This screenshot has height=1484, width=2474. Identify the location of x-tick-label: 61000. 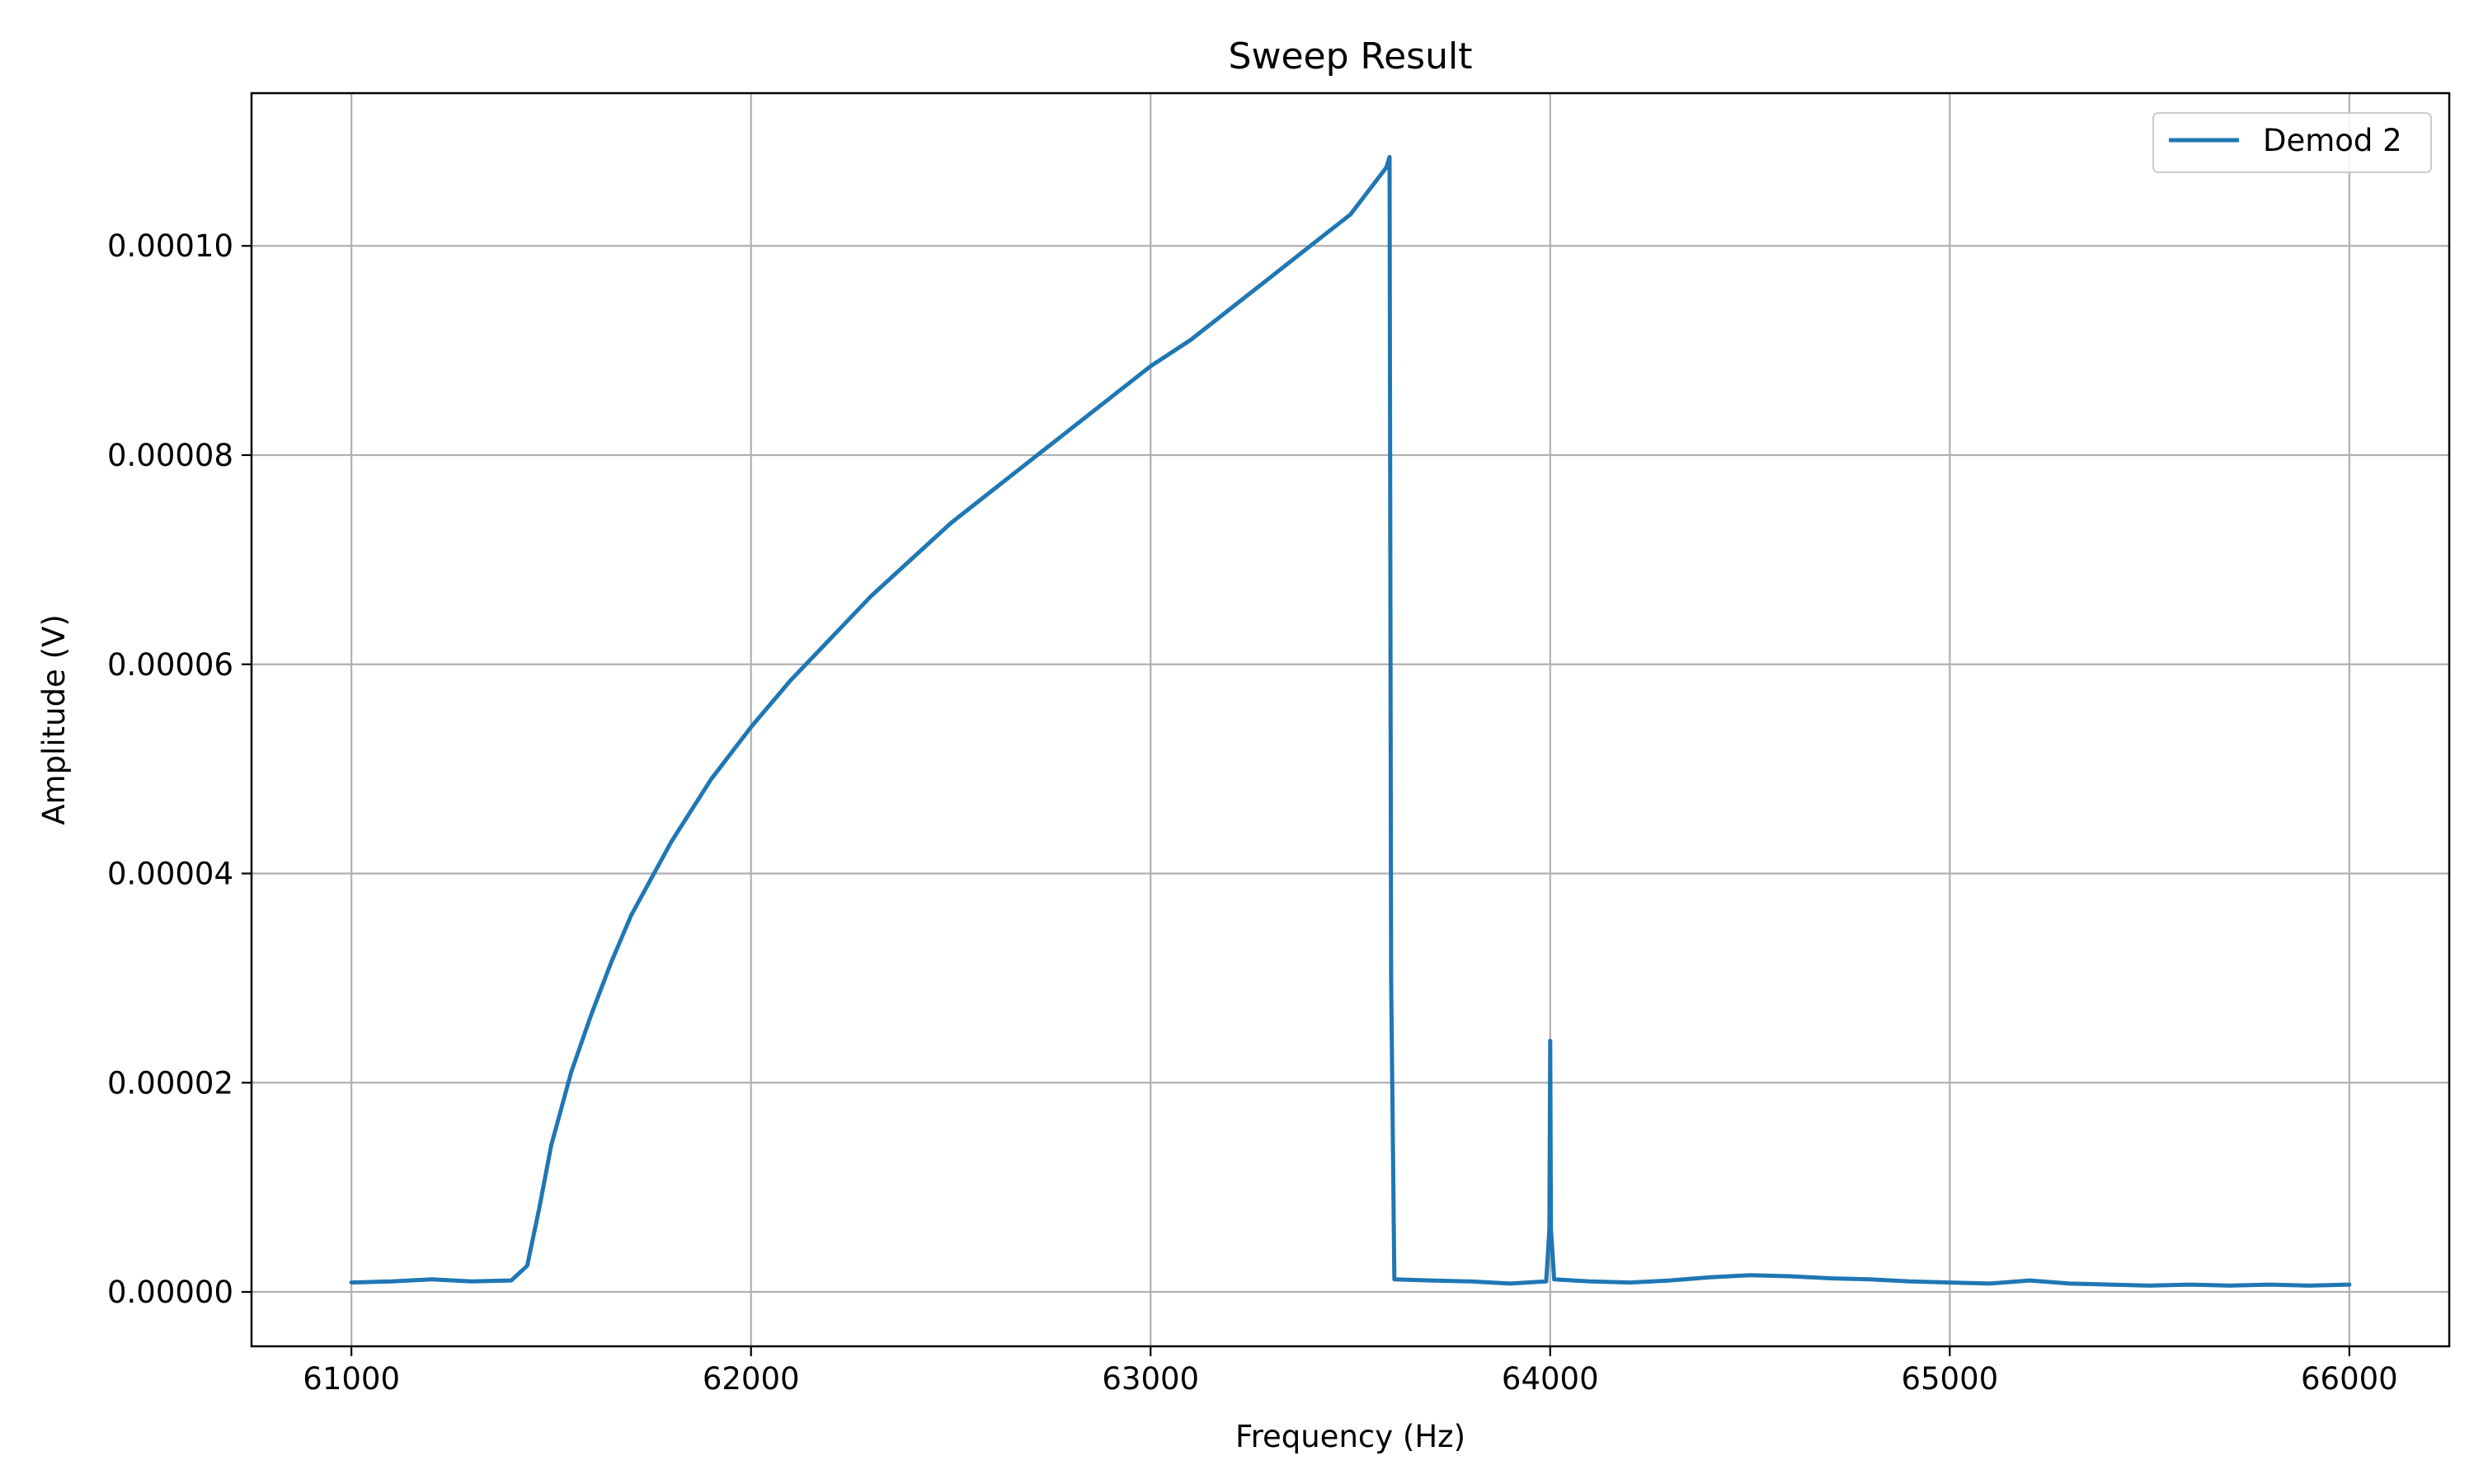
(351, 1379).